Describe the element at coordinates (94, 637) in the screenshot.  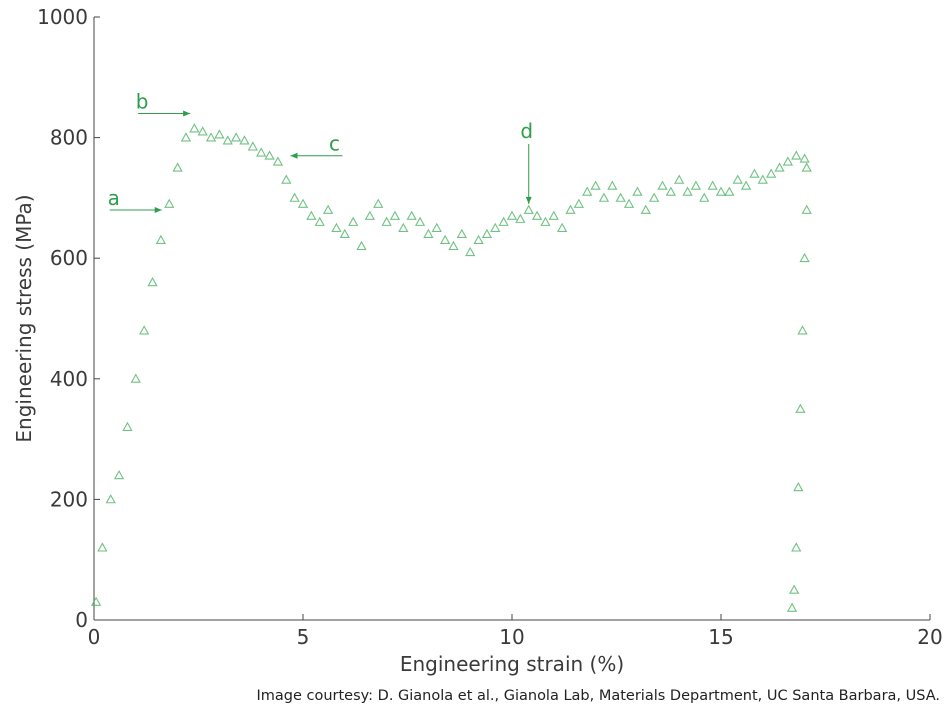
I see `x-tick-label: 0` at that location.